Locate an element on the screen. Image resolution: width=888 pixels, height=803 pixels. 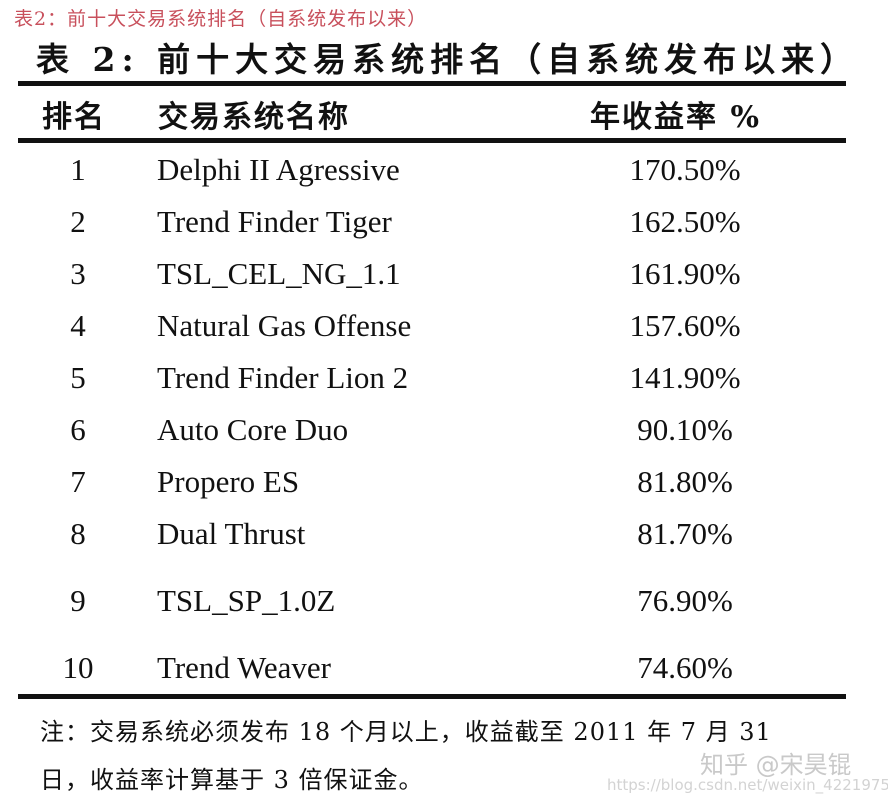
cell-rank: 7 is located at coordinates (78, 481).